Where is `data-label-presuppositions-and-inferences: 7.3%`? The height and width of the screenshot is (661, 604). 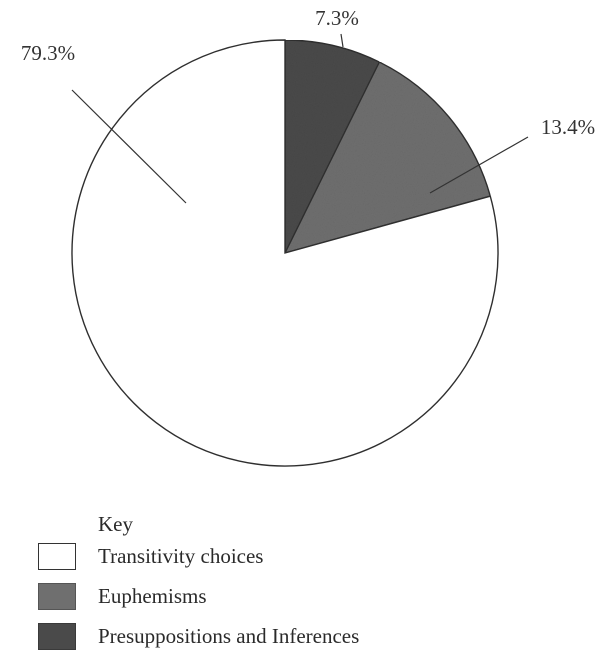 data-label-presuppositions-and-inferences: 7.3% is located at coordinates (337, 18).